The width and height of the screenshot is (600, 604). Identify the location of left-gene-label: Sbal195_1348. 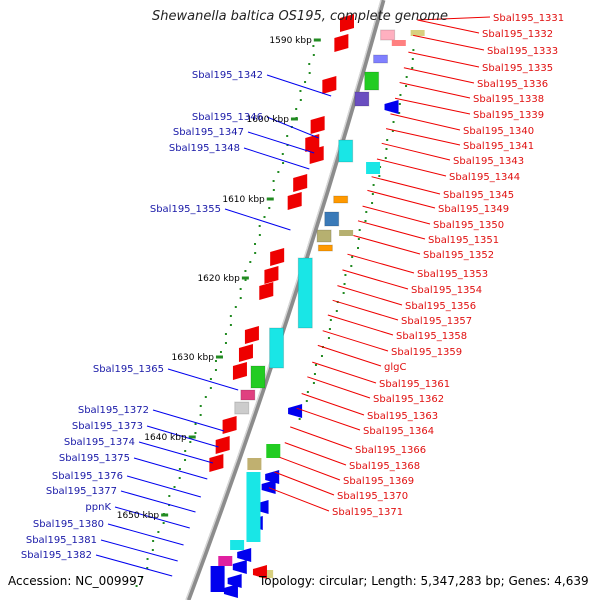
(204, 148).